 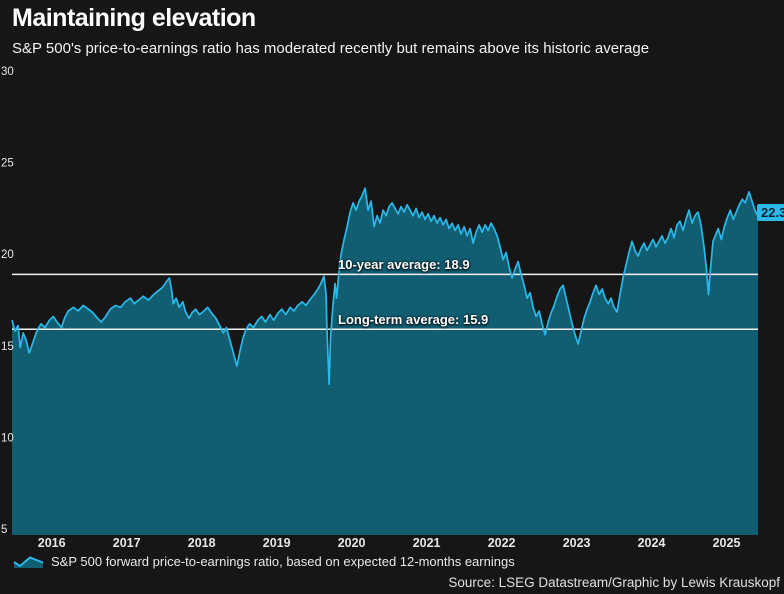 What do you see at coordinates (277, 543) in the screenshot?
I see `x-axis-label: 2019` at bounding box center [277, 543].